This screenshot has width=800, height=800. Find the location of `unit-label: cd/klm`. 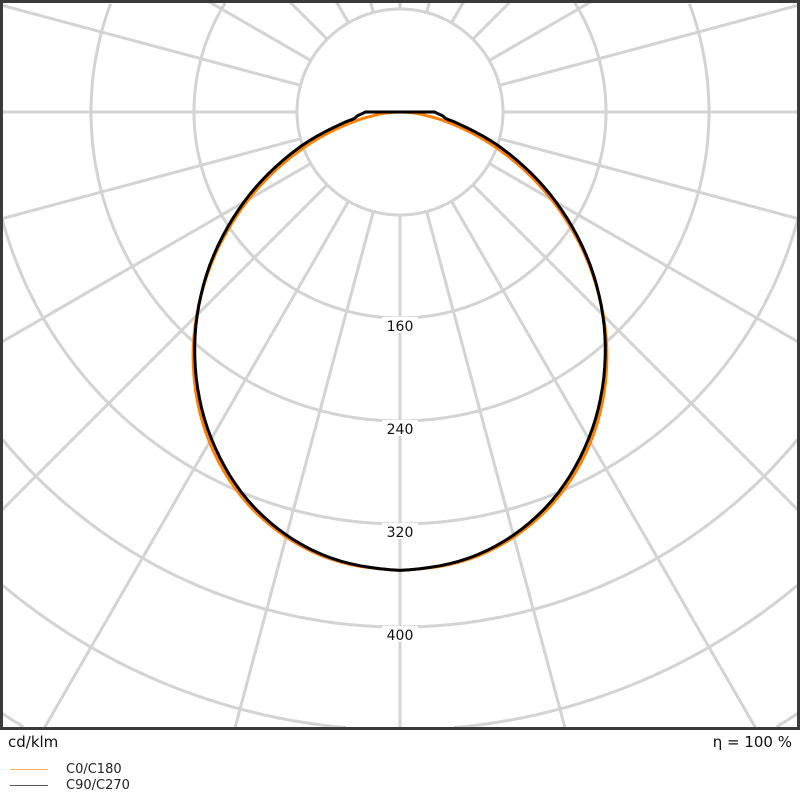

unit-label: cd/klm is located at coordinates (33, 742).